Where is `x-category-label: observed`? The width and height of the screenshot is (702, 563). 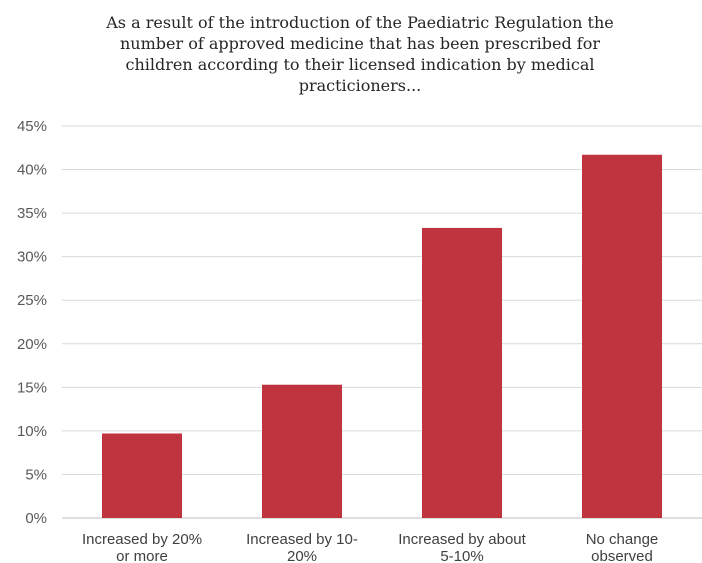
x-category-label: observed is located at coordinates (622, 555).